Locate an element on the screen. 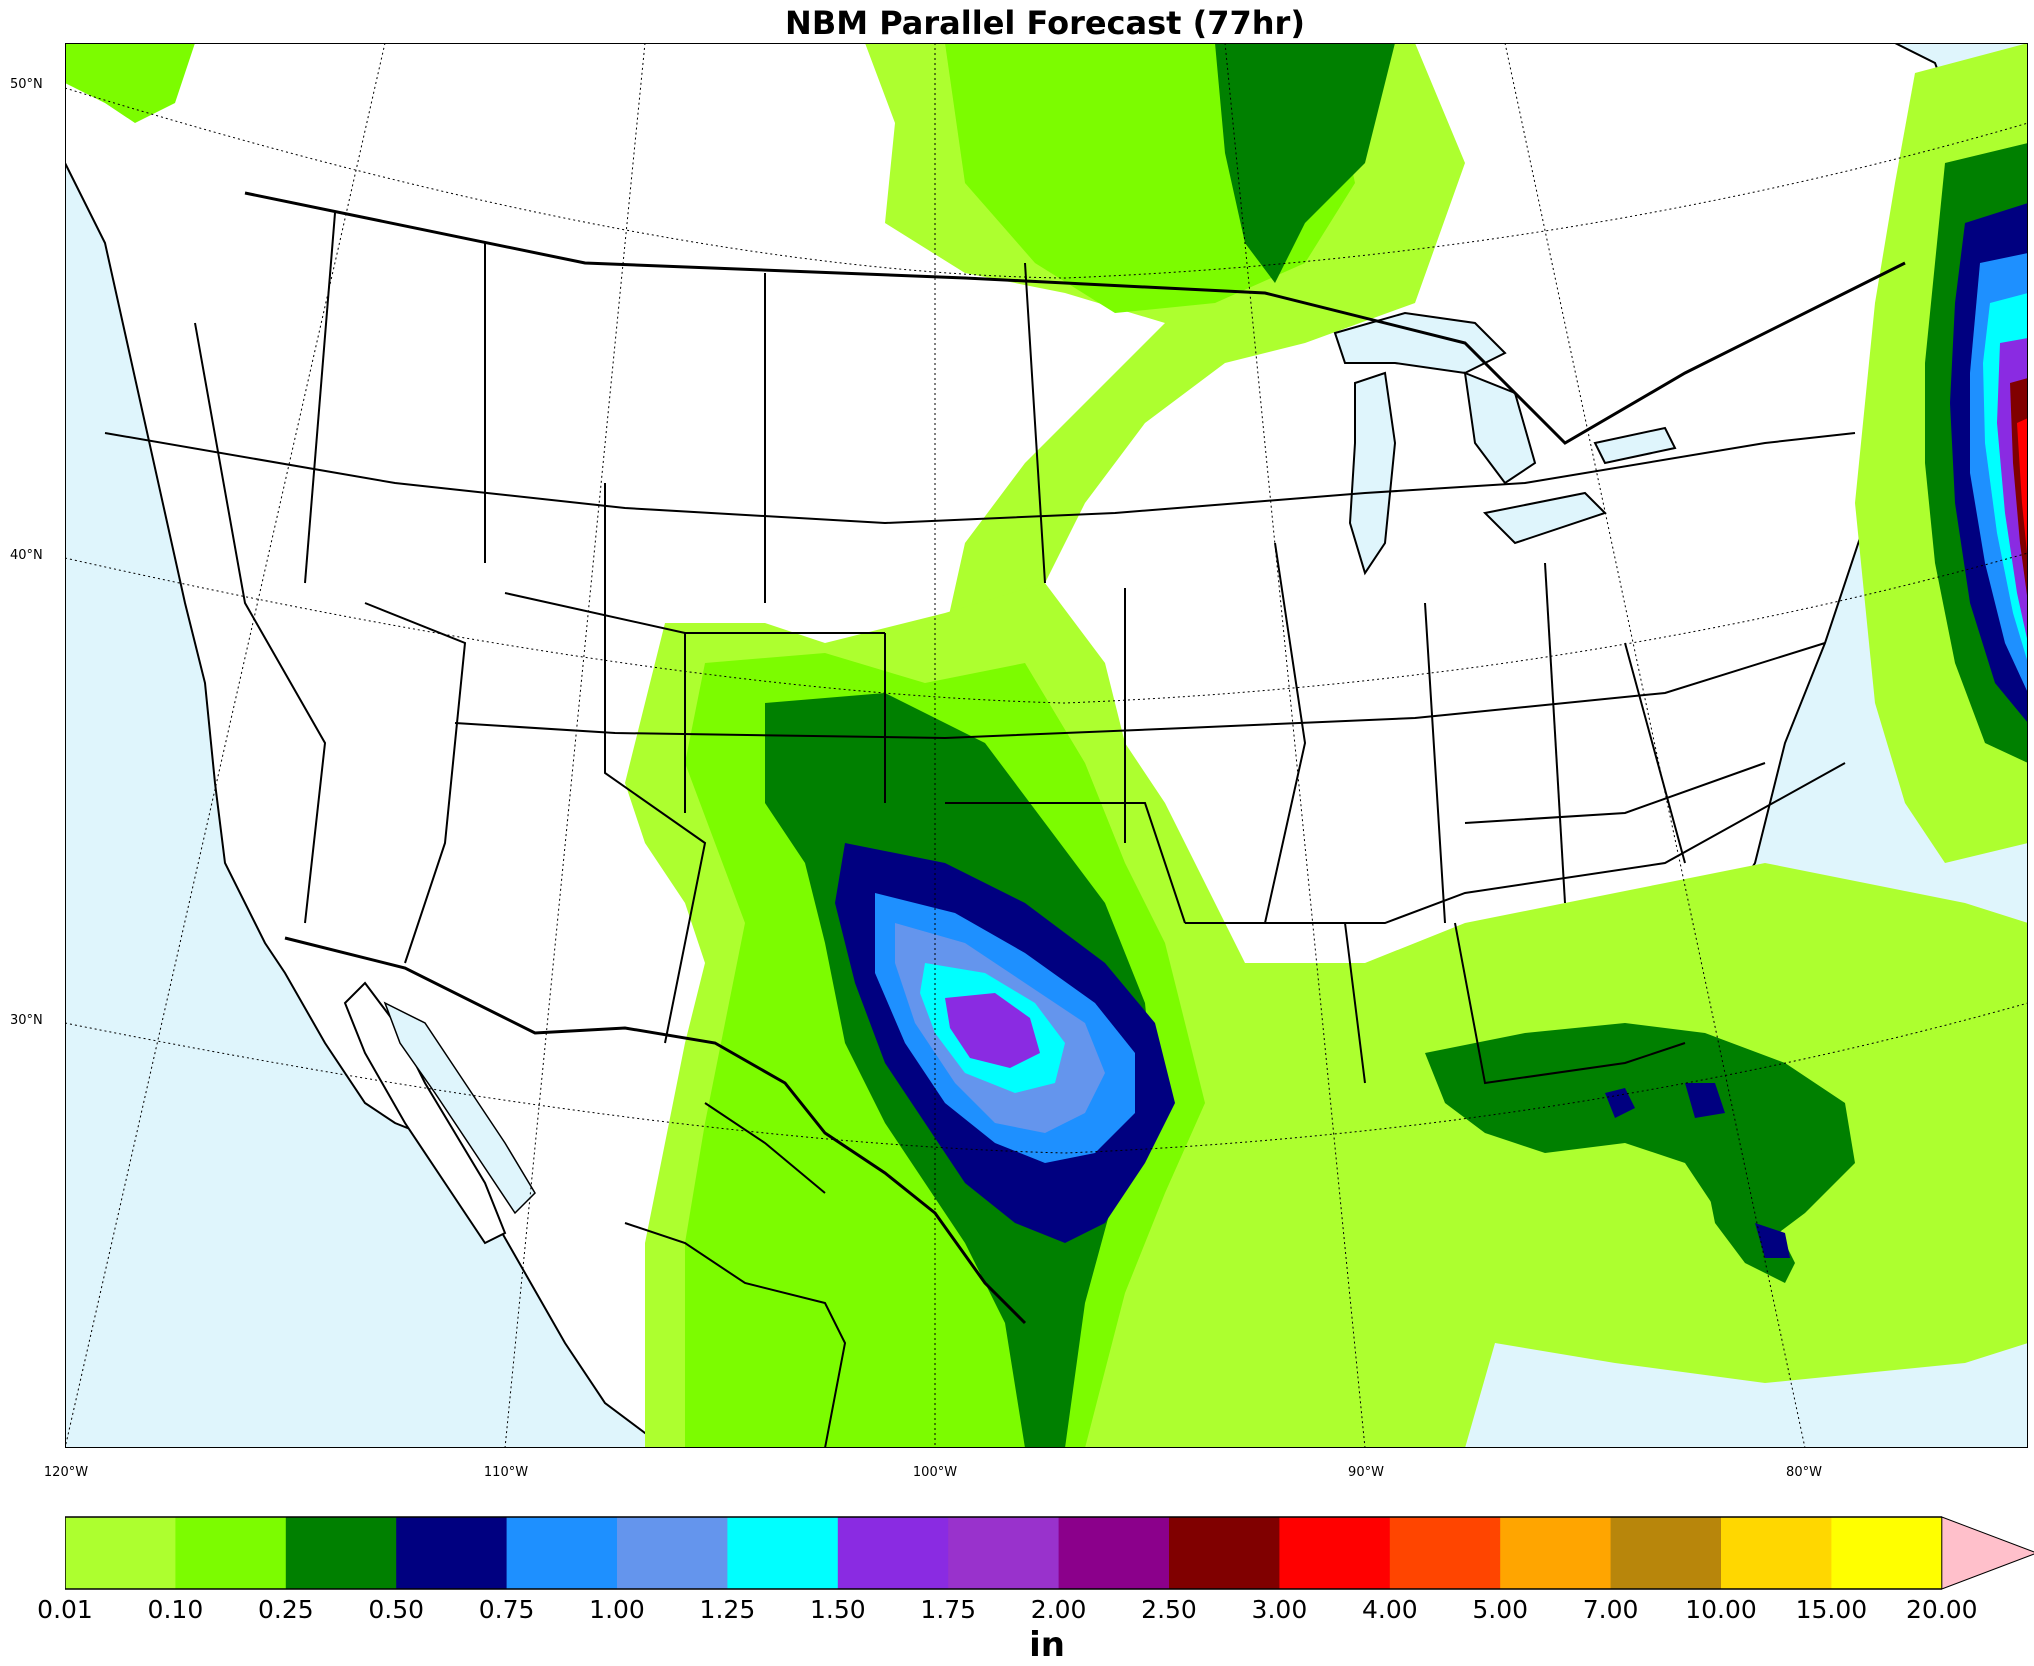 This screenshot has width=2034, height=1666. lake-michigan is located at coordinates (1372, 473).